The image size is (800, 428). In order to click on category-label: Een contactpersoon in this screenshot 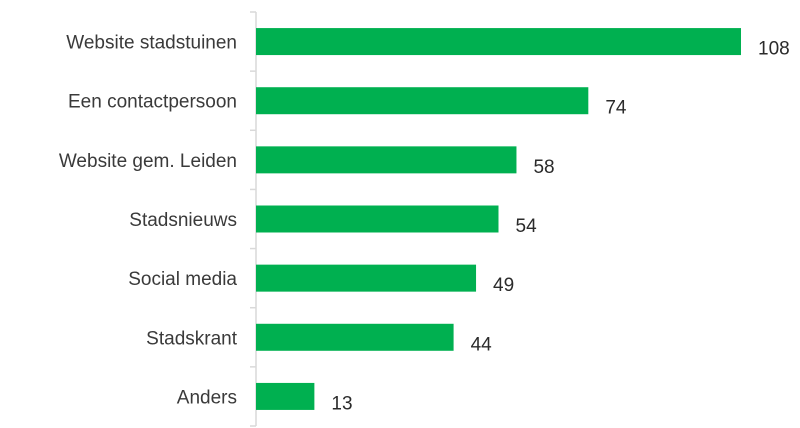, I will do `click(152, 102)`.